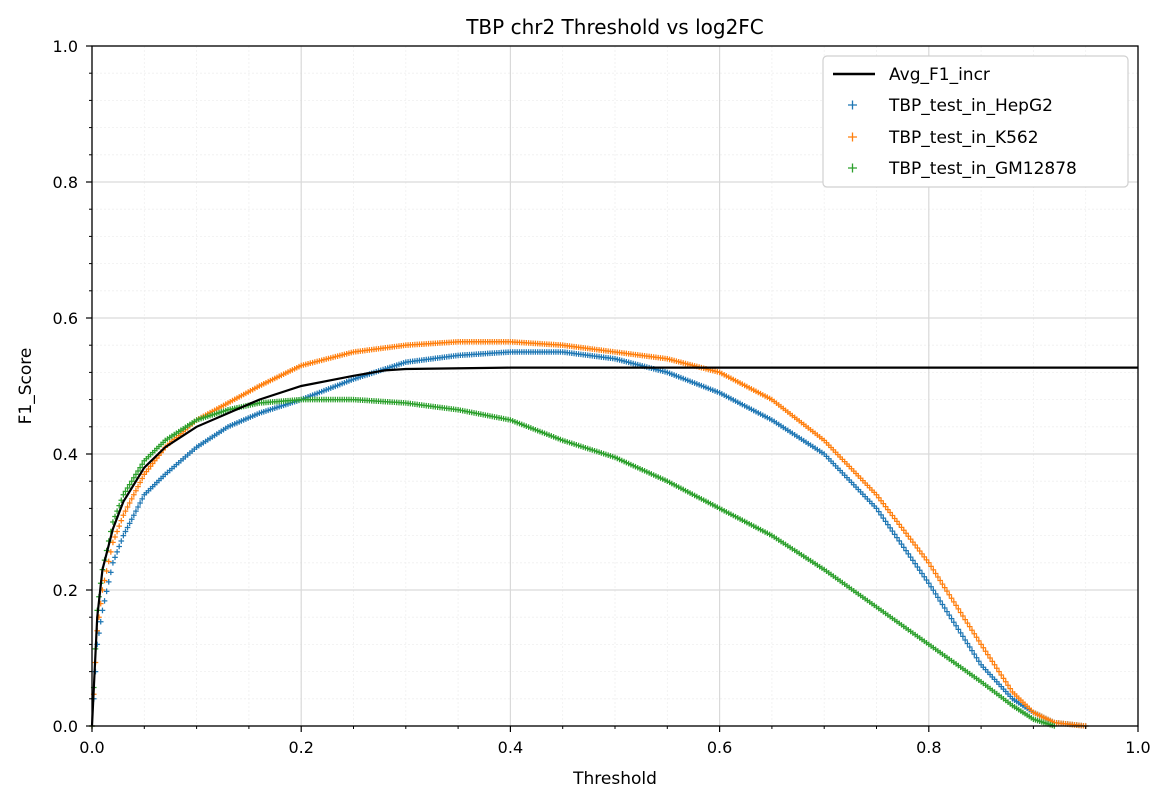 The height and width of the screenshot is (803, 1169). What do you see at coordinates (982, 169) in the screenshot?
I see `legend-label: TBP_test_in_GM12878` at bounding box center [982, 169].